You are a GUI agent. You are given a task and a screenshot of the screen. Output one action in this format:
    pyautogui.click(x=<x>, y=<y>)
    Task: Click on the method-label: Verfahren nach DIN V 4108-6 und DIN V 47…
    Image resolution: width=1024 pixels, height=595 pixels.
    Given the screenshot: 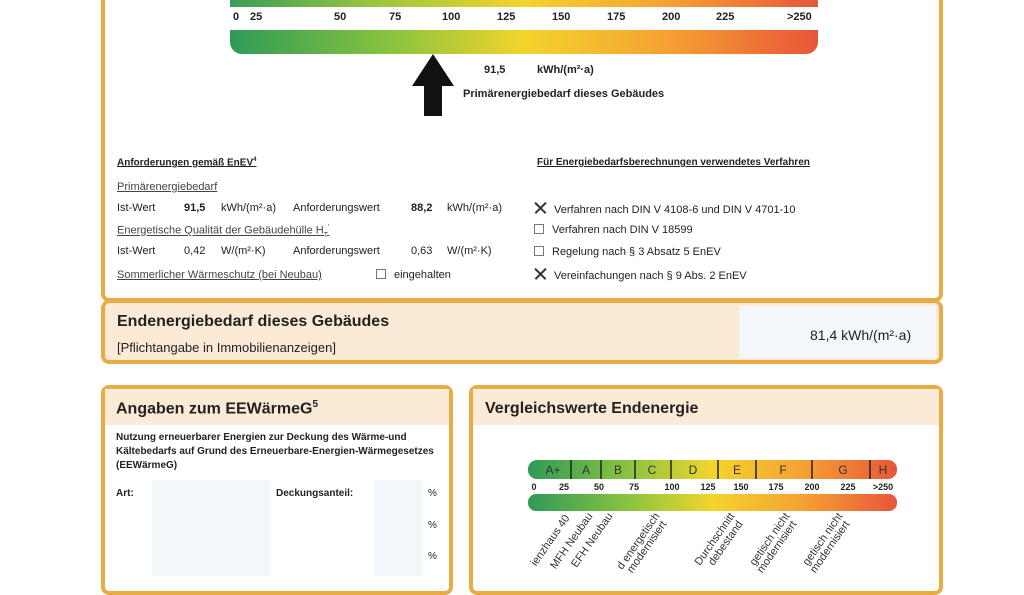 What is the action you would take?
    pyautogui.click(x=675, y=210)
    